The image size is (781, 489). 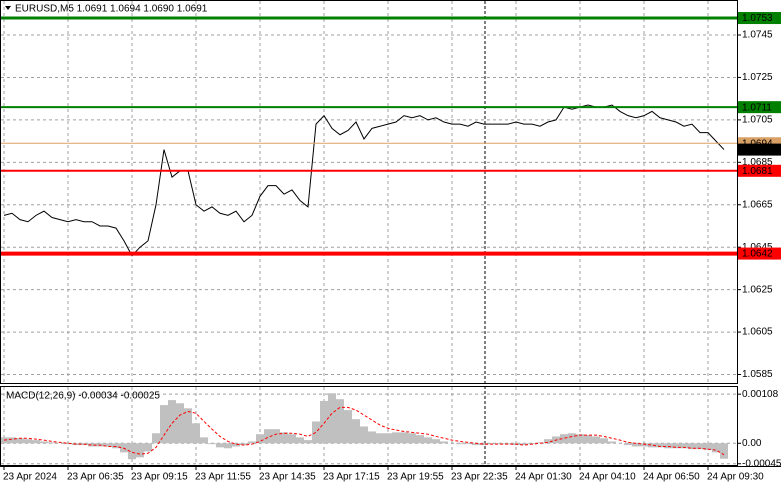 What do you see at coordinates (757, 107) in the screenshot?
I see `price-label: 1.0711` at bounding box center [757, 107].